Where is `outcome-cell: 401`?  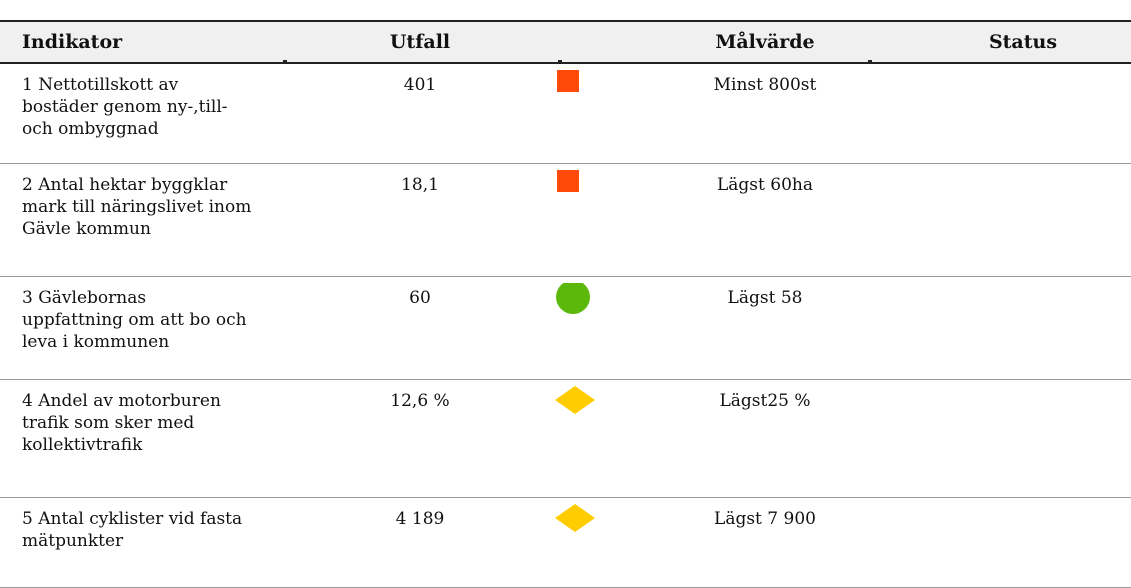
outcome-cell: 401 is located at coordinates (420, 113).